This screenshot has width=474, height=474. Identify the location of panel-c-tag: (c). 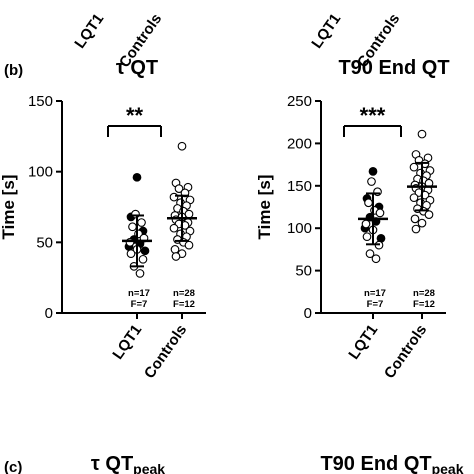
(13, 466).